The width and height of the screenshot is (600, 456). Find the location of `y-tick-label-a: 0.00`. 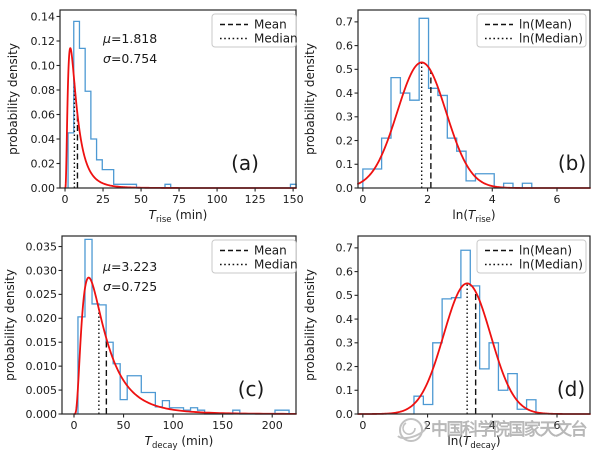

y-tick-label-a: 0.00 is located at coordinates (43, 188).